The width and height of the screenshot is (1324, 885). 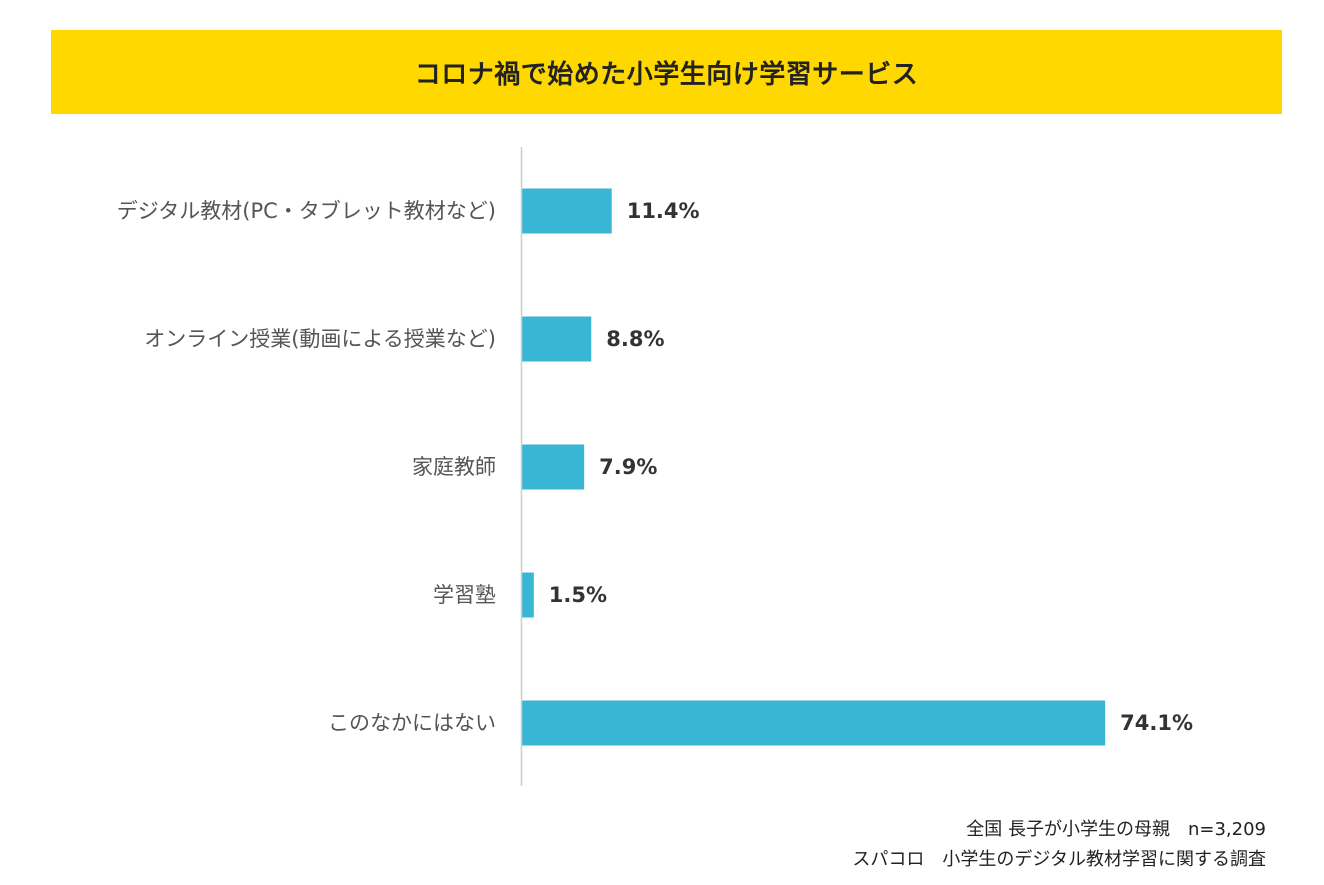 I want to click on footnote-source: スパコロ 小学生のデジタル教材学習に関する調査, so click(x=1059, y=859).